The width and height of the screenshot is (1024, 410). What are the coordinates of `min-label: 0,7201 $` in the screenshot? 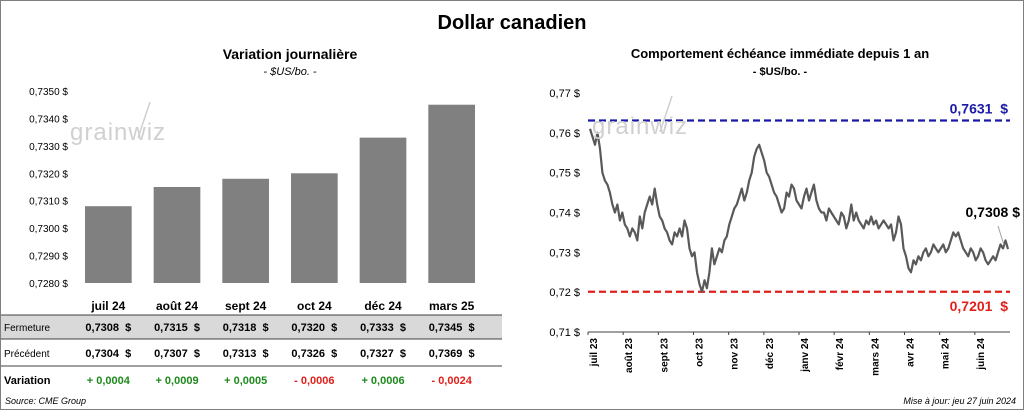 It's located at (979, 306).